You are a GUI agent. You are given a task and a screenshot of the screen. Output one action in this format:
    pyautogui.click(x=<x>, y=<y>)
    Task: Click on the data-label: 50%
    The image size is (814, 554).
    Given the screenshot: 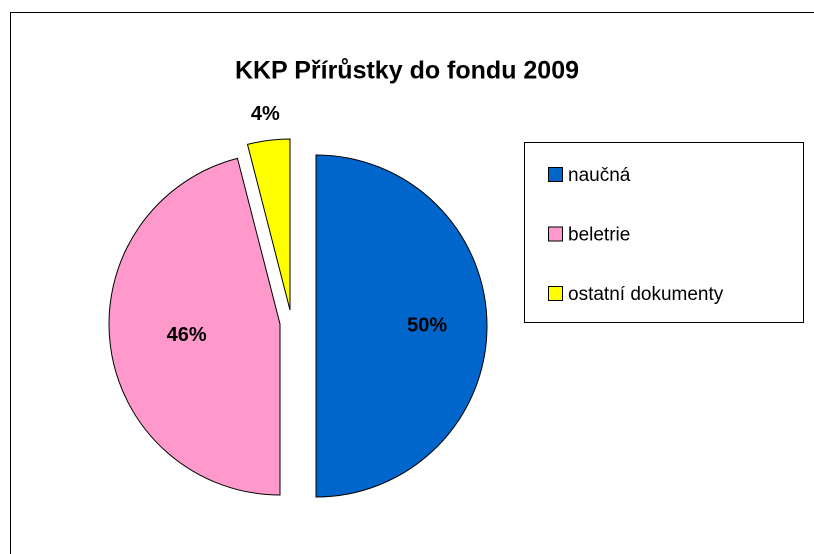 What is the action you would take?
    pyautogui.click(x=427, y=325)
    